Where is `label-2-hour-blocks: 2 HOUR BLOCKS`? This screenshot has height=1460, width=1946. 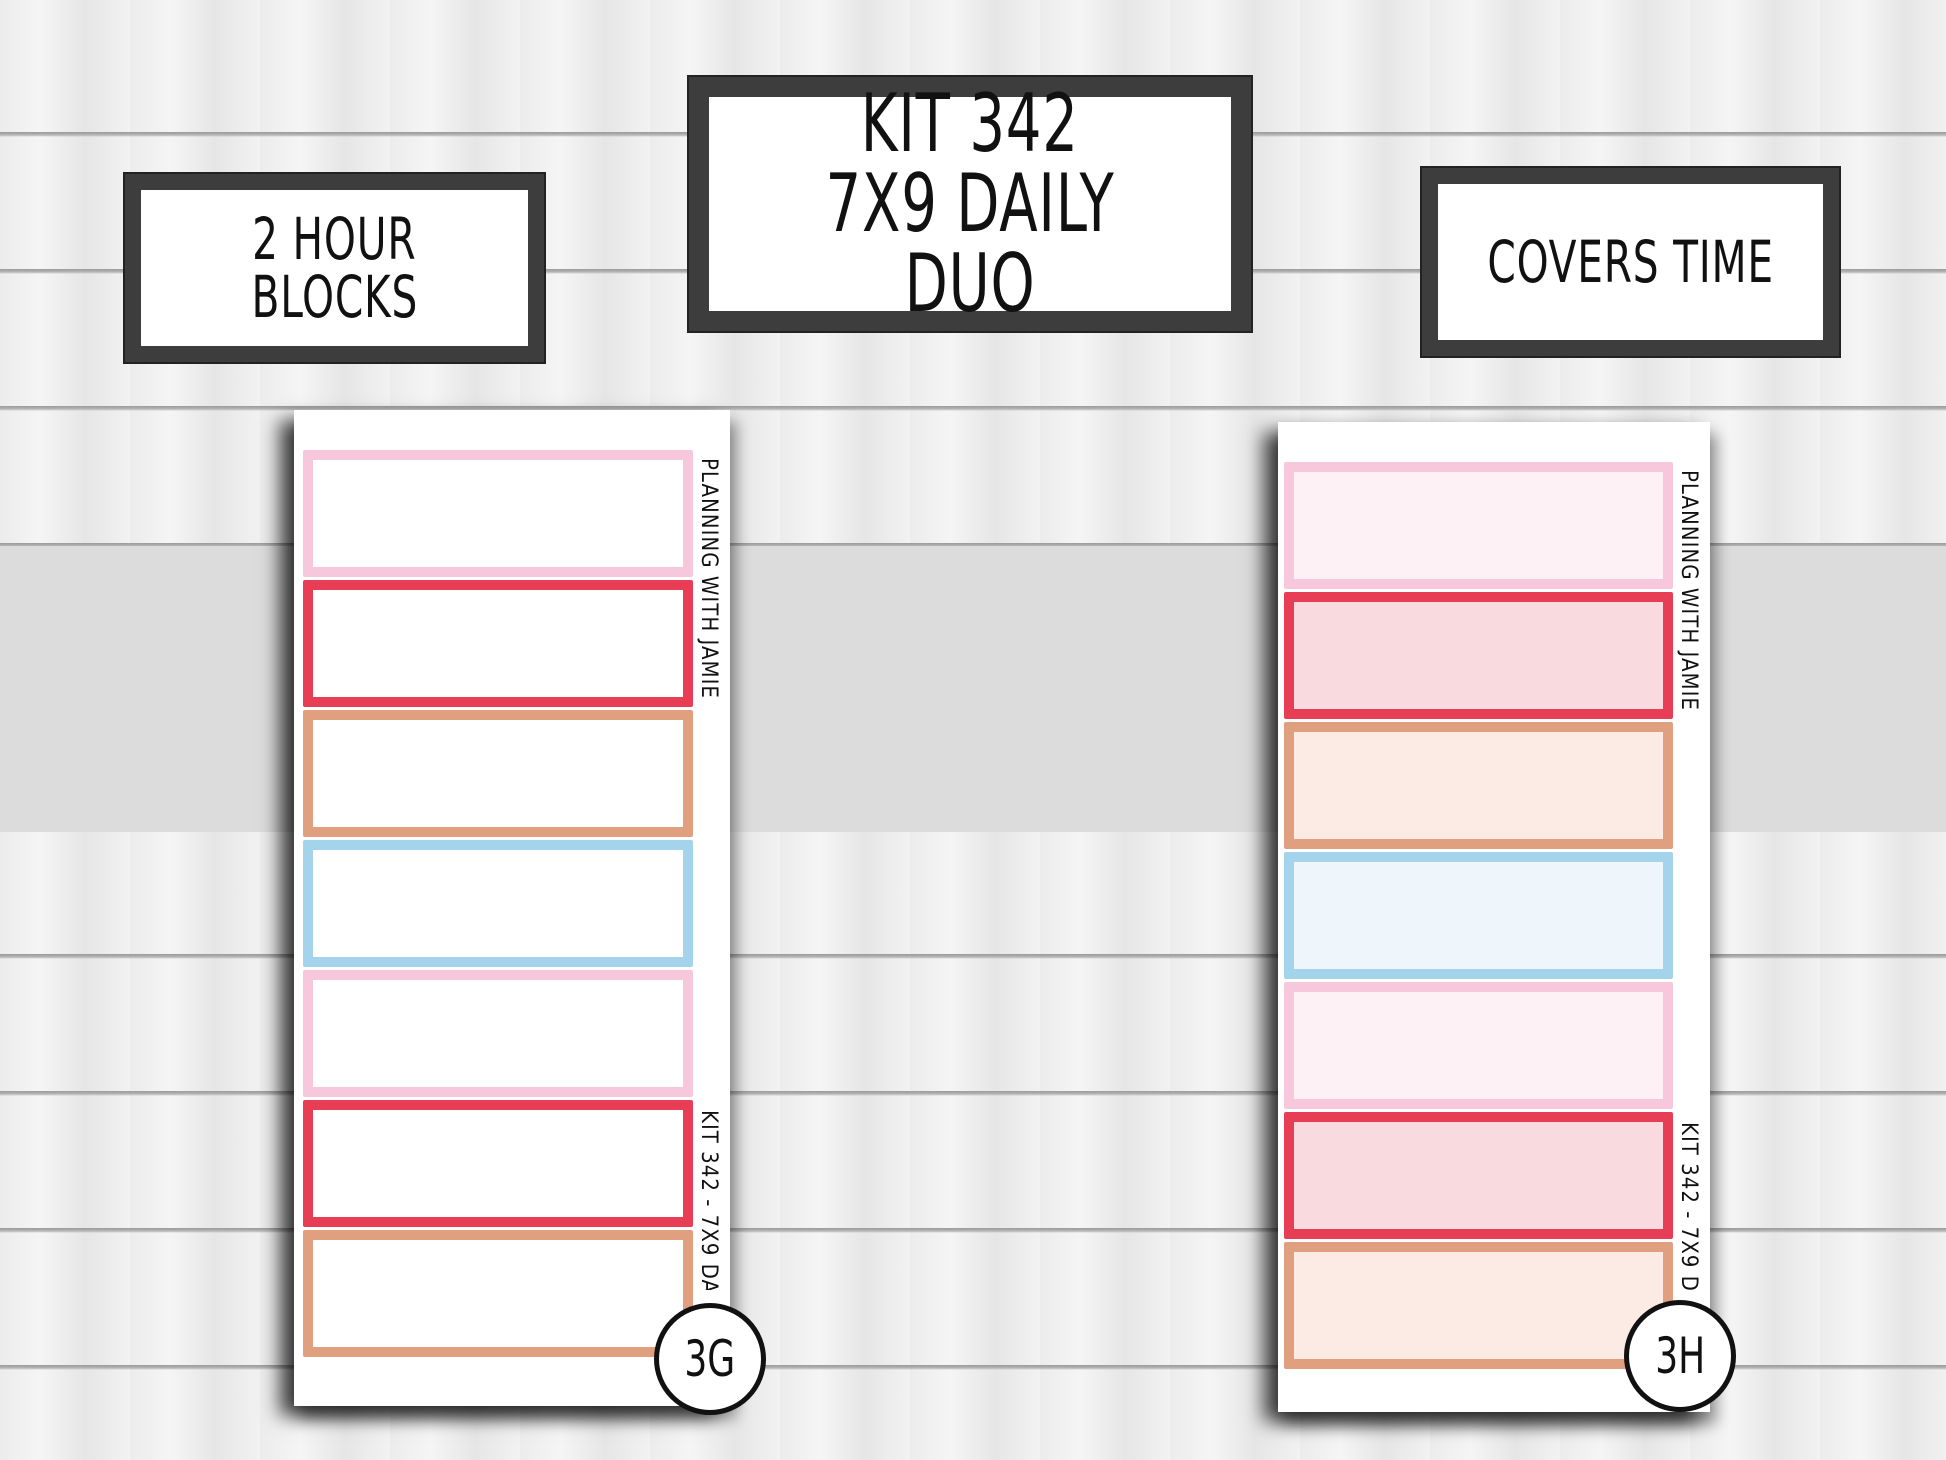 label-2-hour-blocks: 2 HOUR BLOCKS is located at coordinates (334, 268).